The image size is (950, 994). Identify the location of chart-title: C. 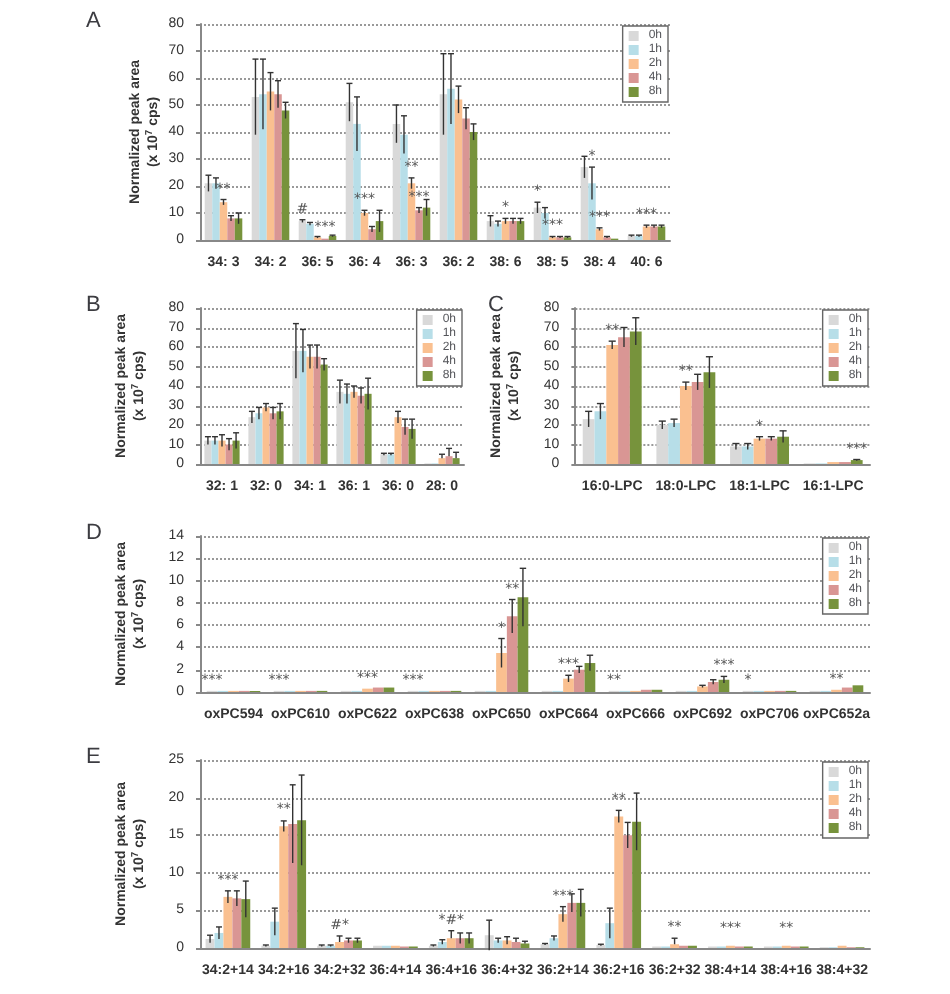
(496, 305).